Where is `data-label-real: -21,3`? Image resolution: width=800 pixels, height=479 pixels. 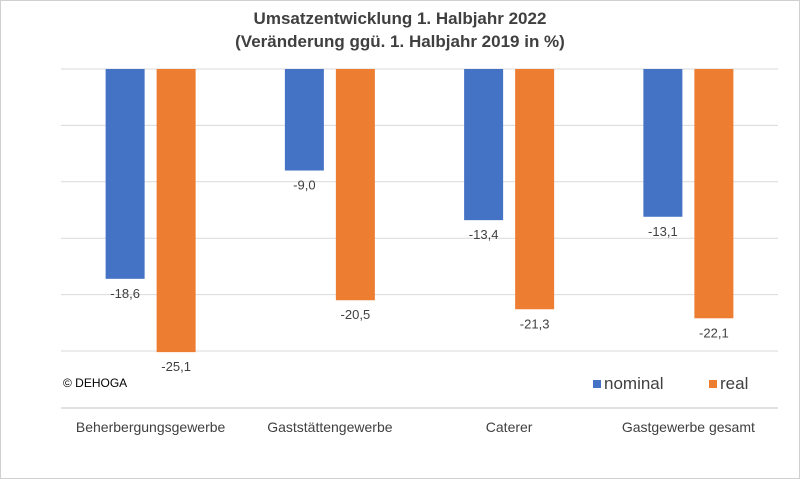
data-label-real: -21,3 is located at coordinates (535, 323).